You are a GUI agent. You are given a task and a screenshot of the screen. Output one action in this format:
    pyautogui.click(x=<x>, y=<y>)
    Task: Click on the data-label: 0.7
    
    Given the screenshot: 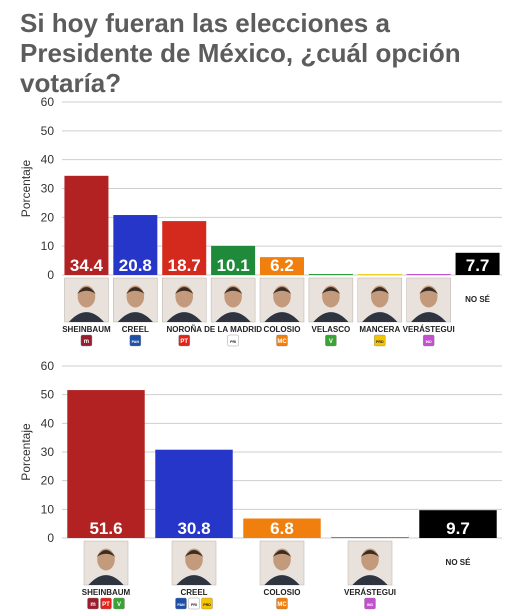 What is the action you would take?
    pyautogui.click(x=380, y=265)
    